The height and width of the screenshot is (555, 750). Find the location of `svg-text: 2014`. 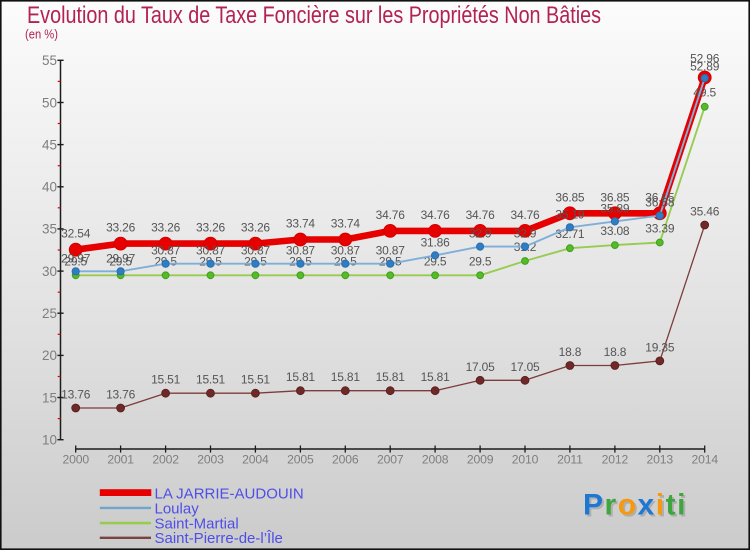

svg-text: 2014 is located at coordinates (704, 460).